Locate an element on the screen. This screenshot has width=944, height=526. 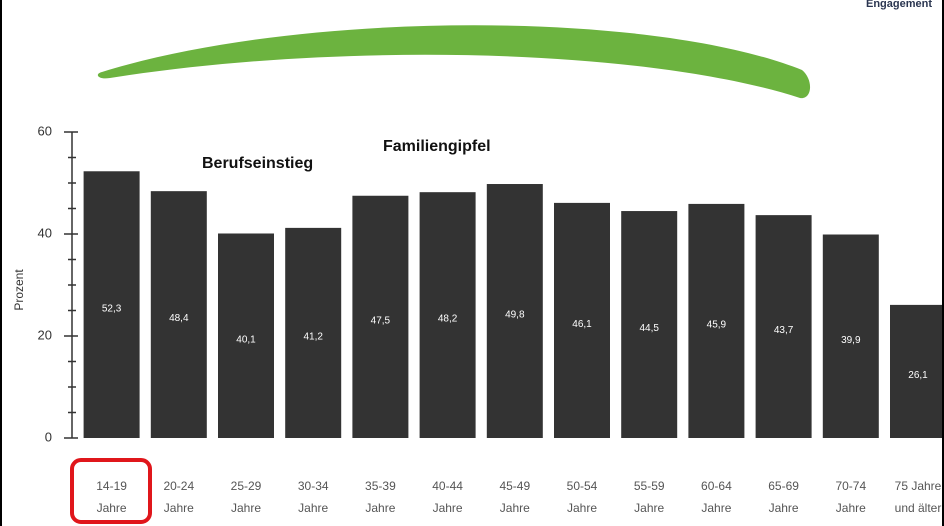
value-label: 46,1 is located at coordinates (582, 324).